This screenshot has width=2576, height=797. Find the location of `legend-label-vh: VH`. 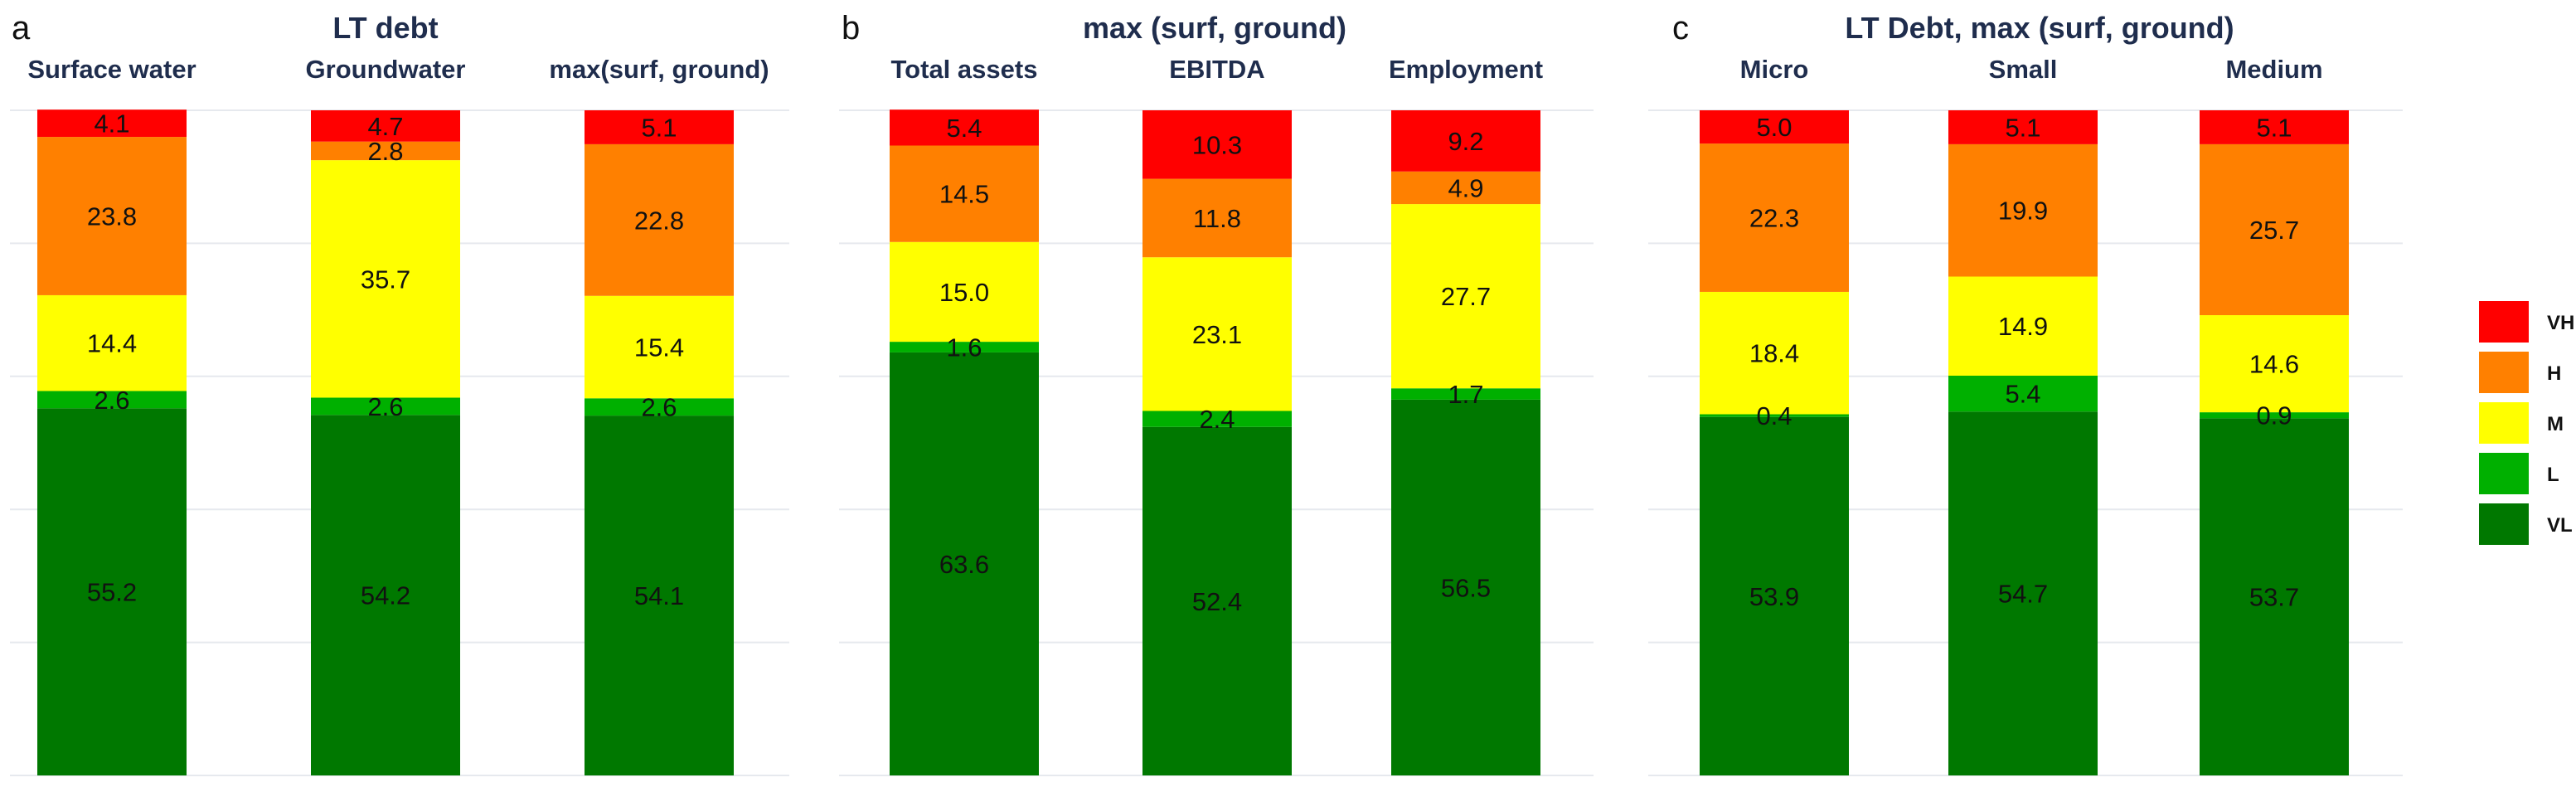

legend-label-vh: VH is located at coordinates (2560, 323).